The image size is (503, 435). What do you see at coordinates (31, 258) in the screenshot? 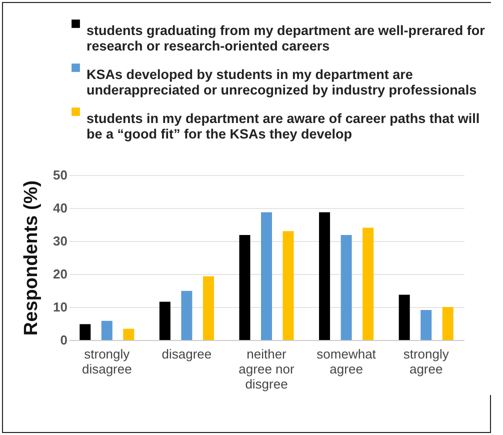
I see `y-axis-title: Respondents (%)` at bounding box center [31, 258].